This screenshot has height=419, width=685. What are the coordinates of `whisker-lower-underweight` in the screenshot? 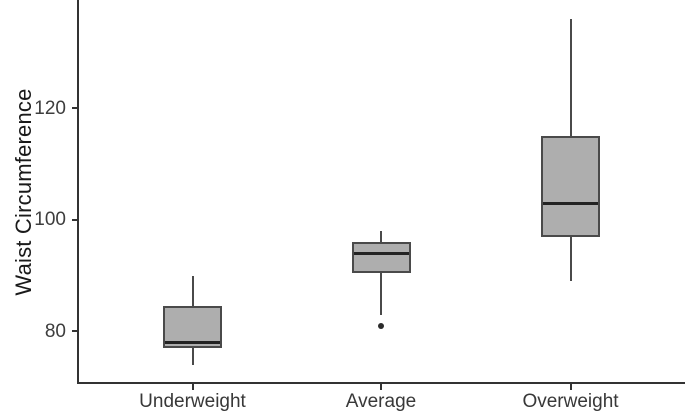 It's located at (192, 356).